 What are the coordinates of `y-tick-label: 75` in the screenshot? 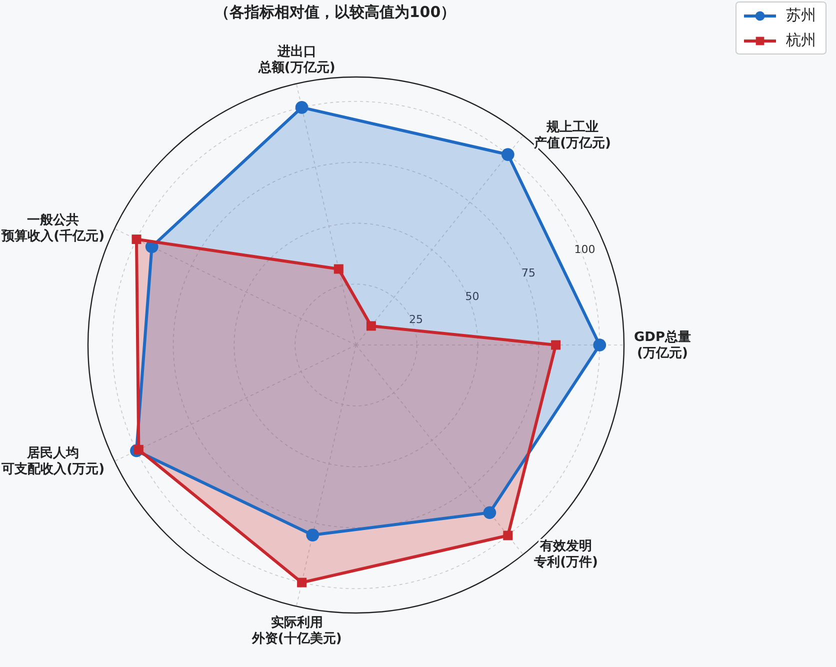 It's located at (529, 273).